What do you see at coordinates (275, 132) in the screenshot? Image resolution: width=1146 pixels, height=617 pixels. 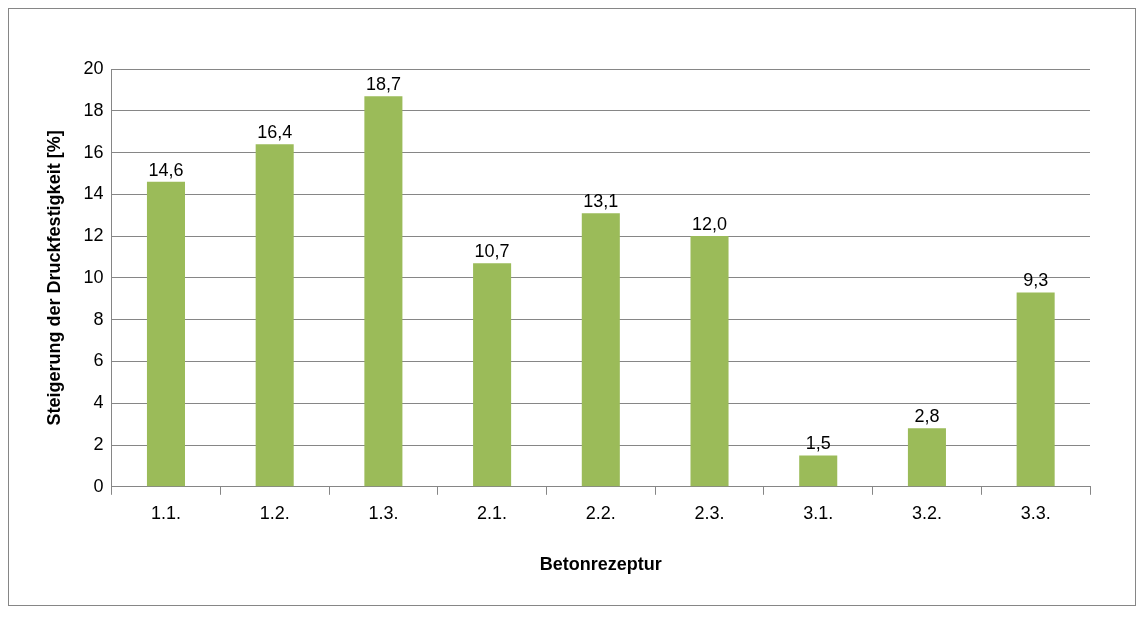 I see `data-label: 16,4` at bounding box center [275, 132].